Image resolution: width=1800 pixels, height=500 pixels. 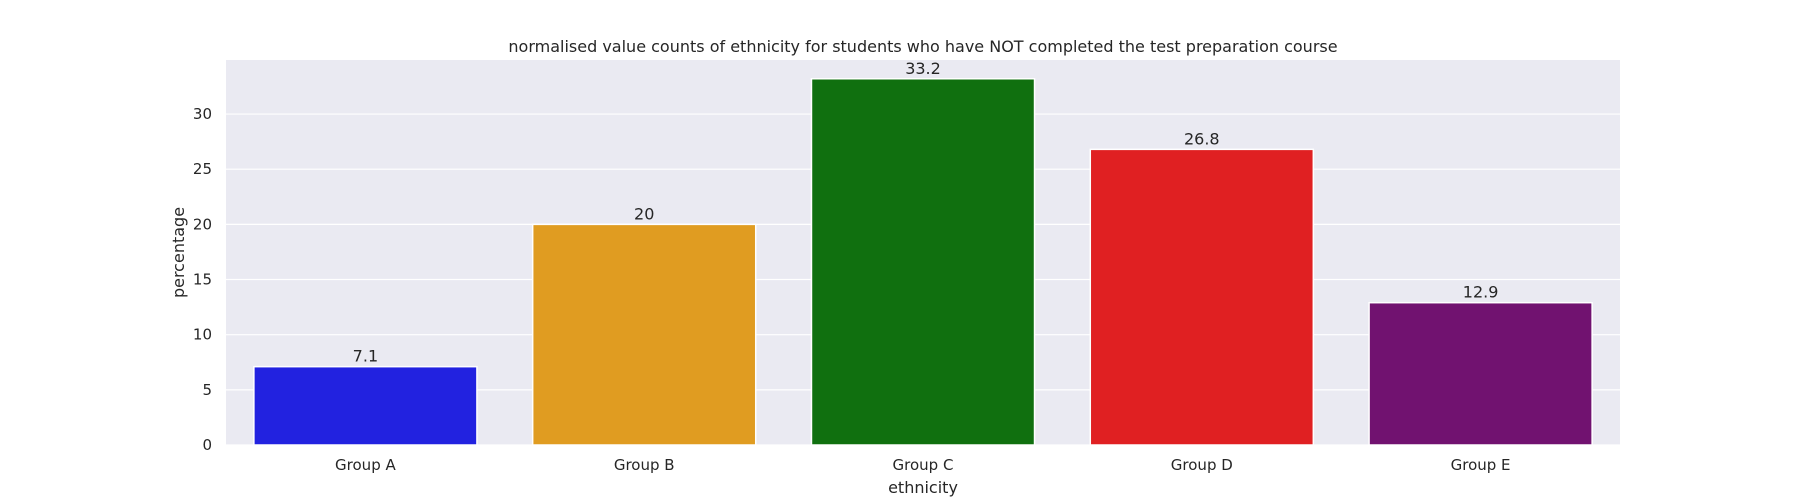 What do you see at coordinates (1480, 374) in the screenshot?
I see `bar-group-e` at bounding box center [1480, 374].